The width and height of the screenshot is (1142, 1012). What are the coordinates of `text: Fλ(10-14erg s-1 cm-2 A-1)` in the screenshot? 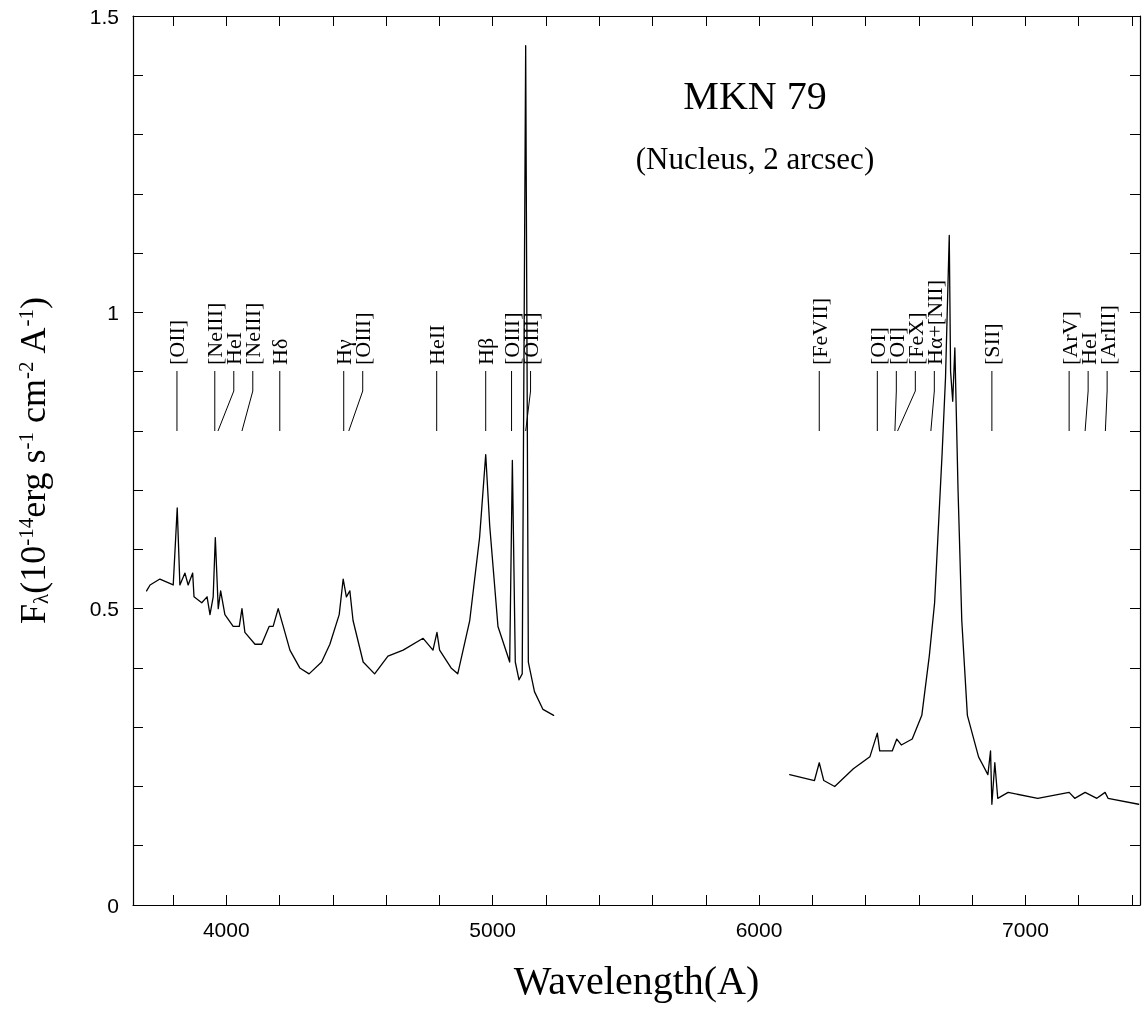 It's located at (33, 460).